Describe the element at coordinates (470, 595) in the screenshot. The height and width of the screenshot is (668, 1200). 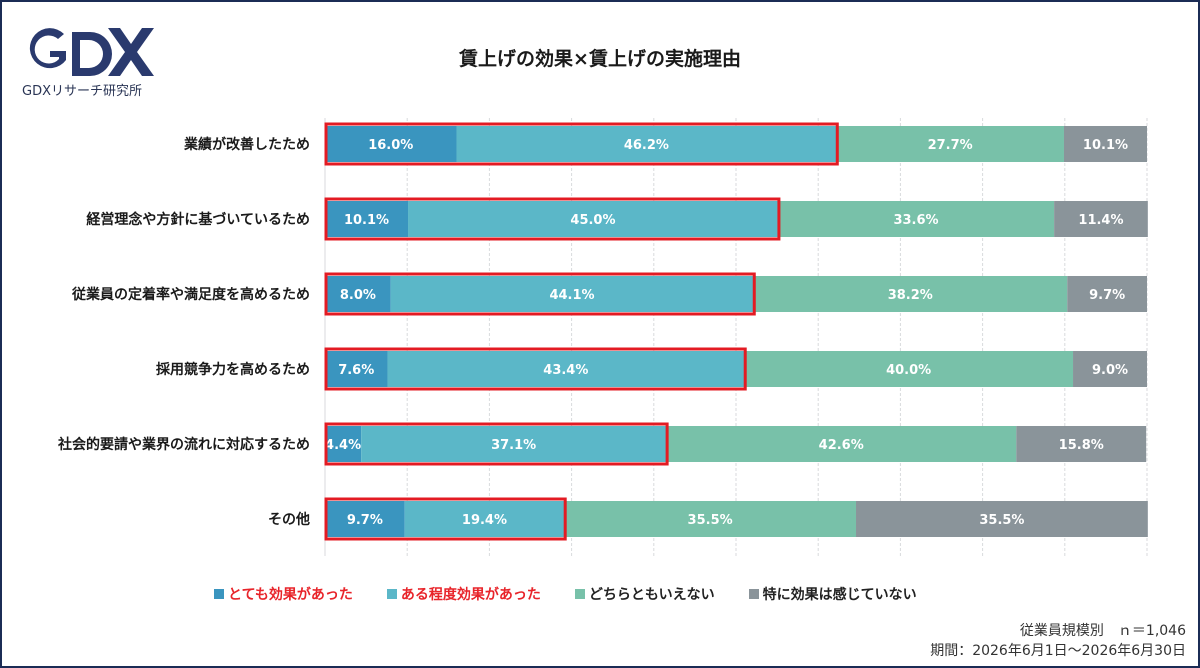
I see `legend-label: ある程度効果があった` at that location.